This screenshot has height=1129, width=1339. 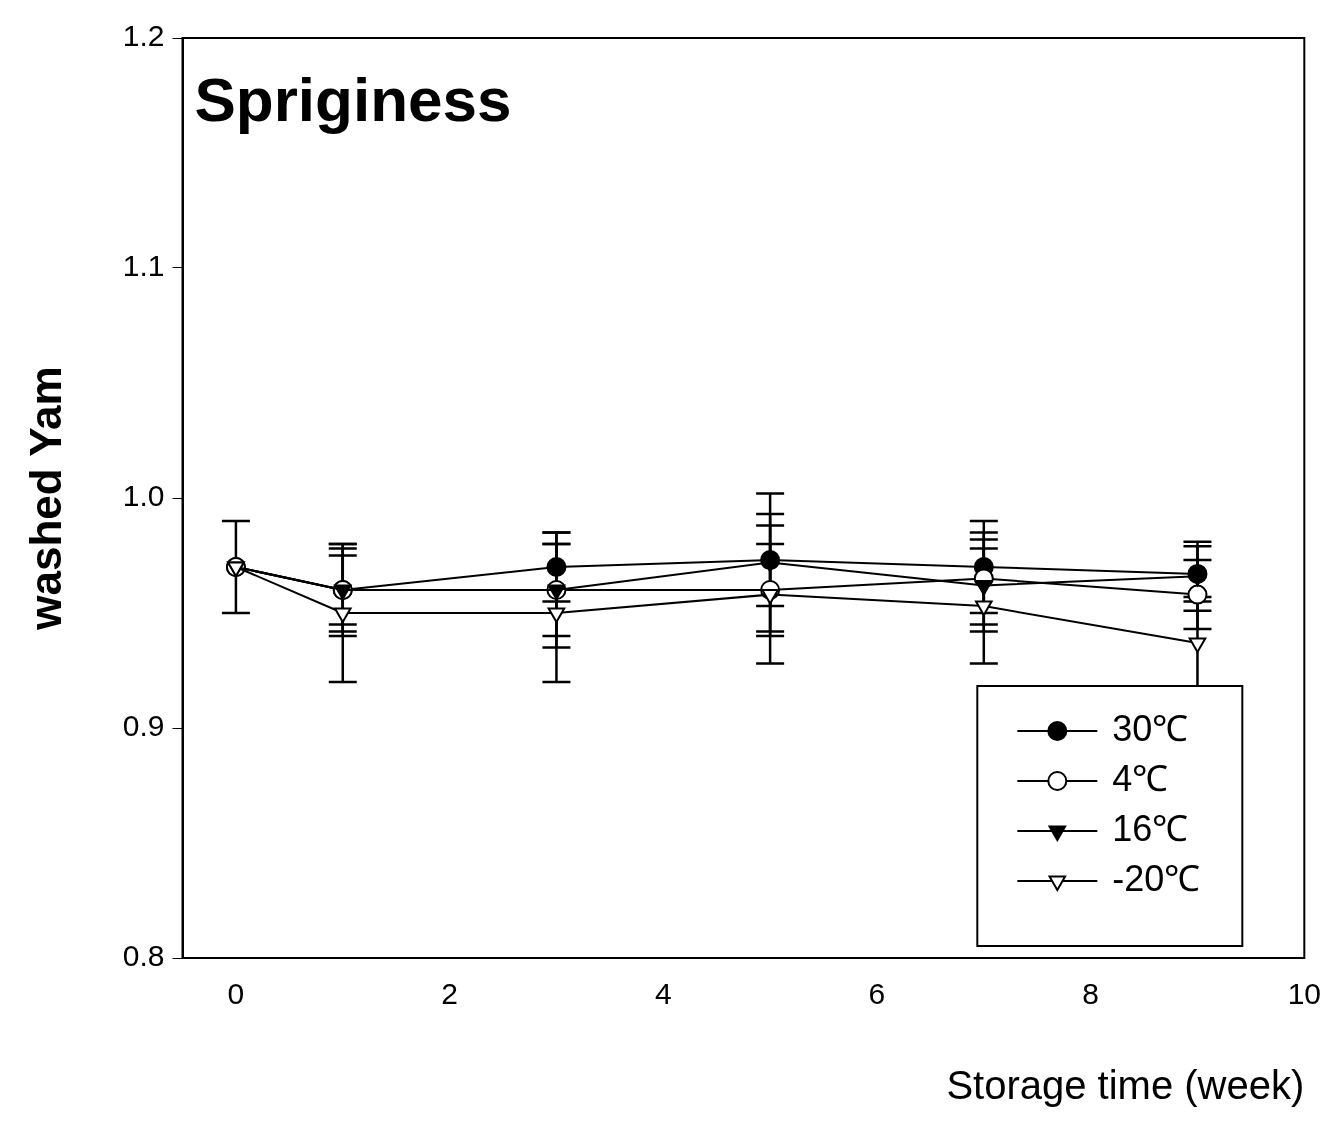 What do you see at coordinates (1090, 994) in the screenshot?
I see `x-tick-label: 8` at bounding box center [1090, 994].